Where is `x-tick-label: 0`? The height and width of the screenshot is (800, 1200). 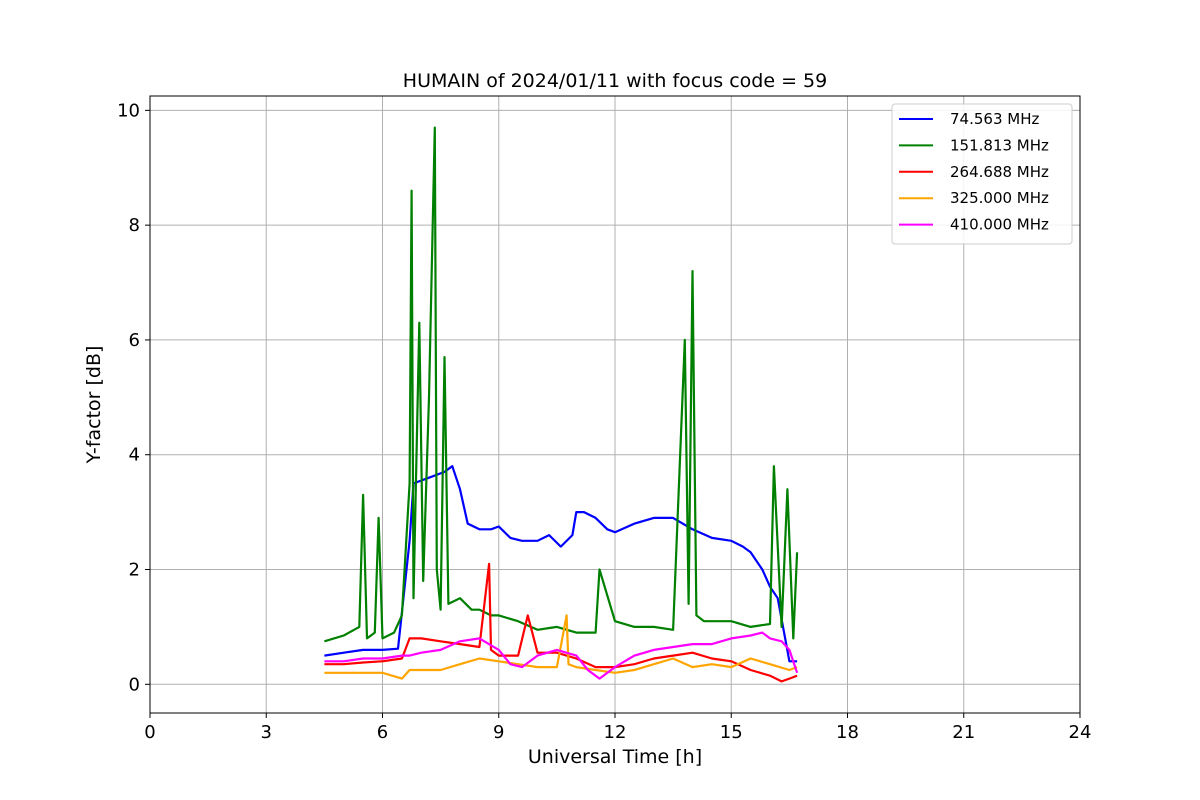 x-tick-label: 0 is located at coordinates (149, 732).